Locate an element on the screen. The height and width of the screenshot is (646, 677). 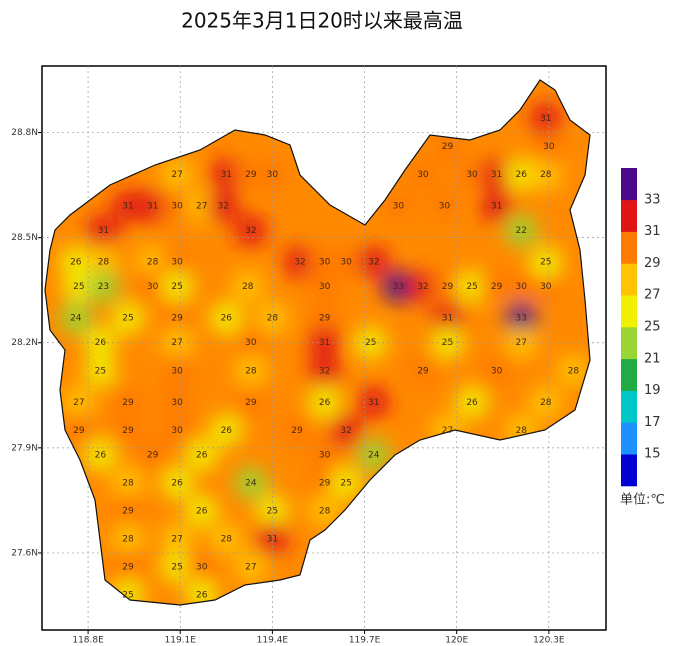
station-value: 28 is located at coordinates (104, 263).